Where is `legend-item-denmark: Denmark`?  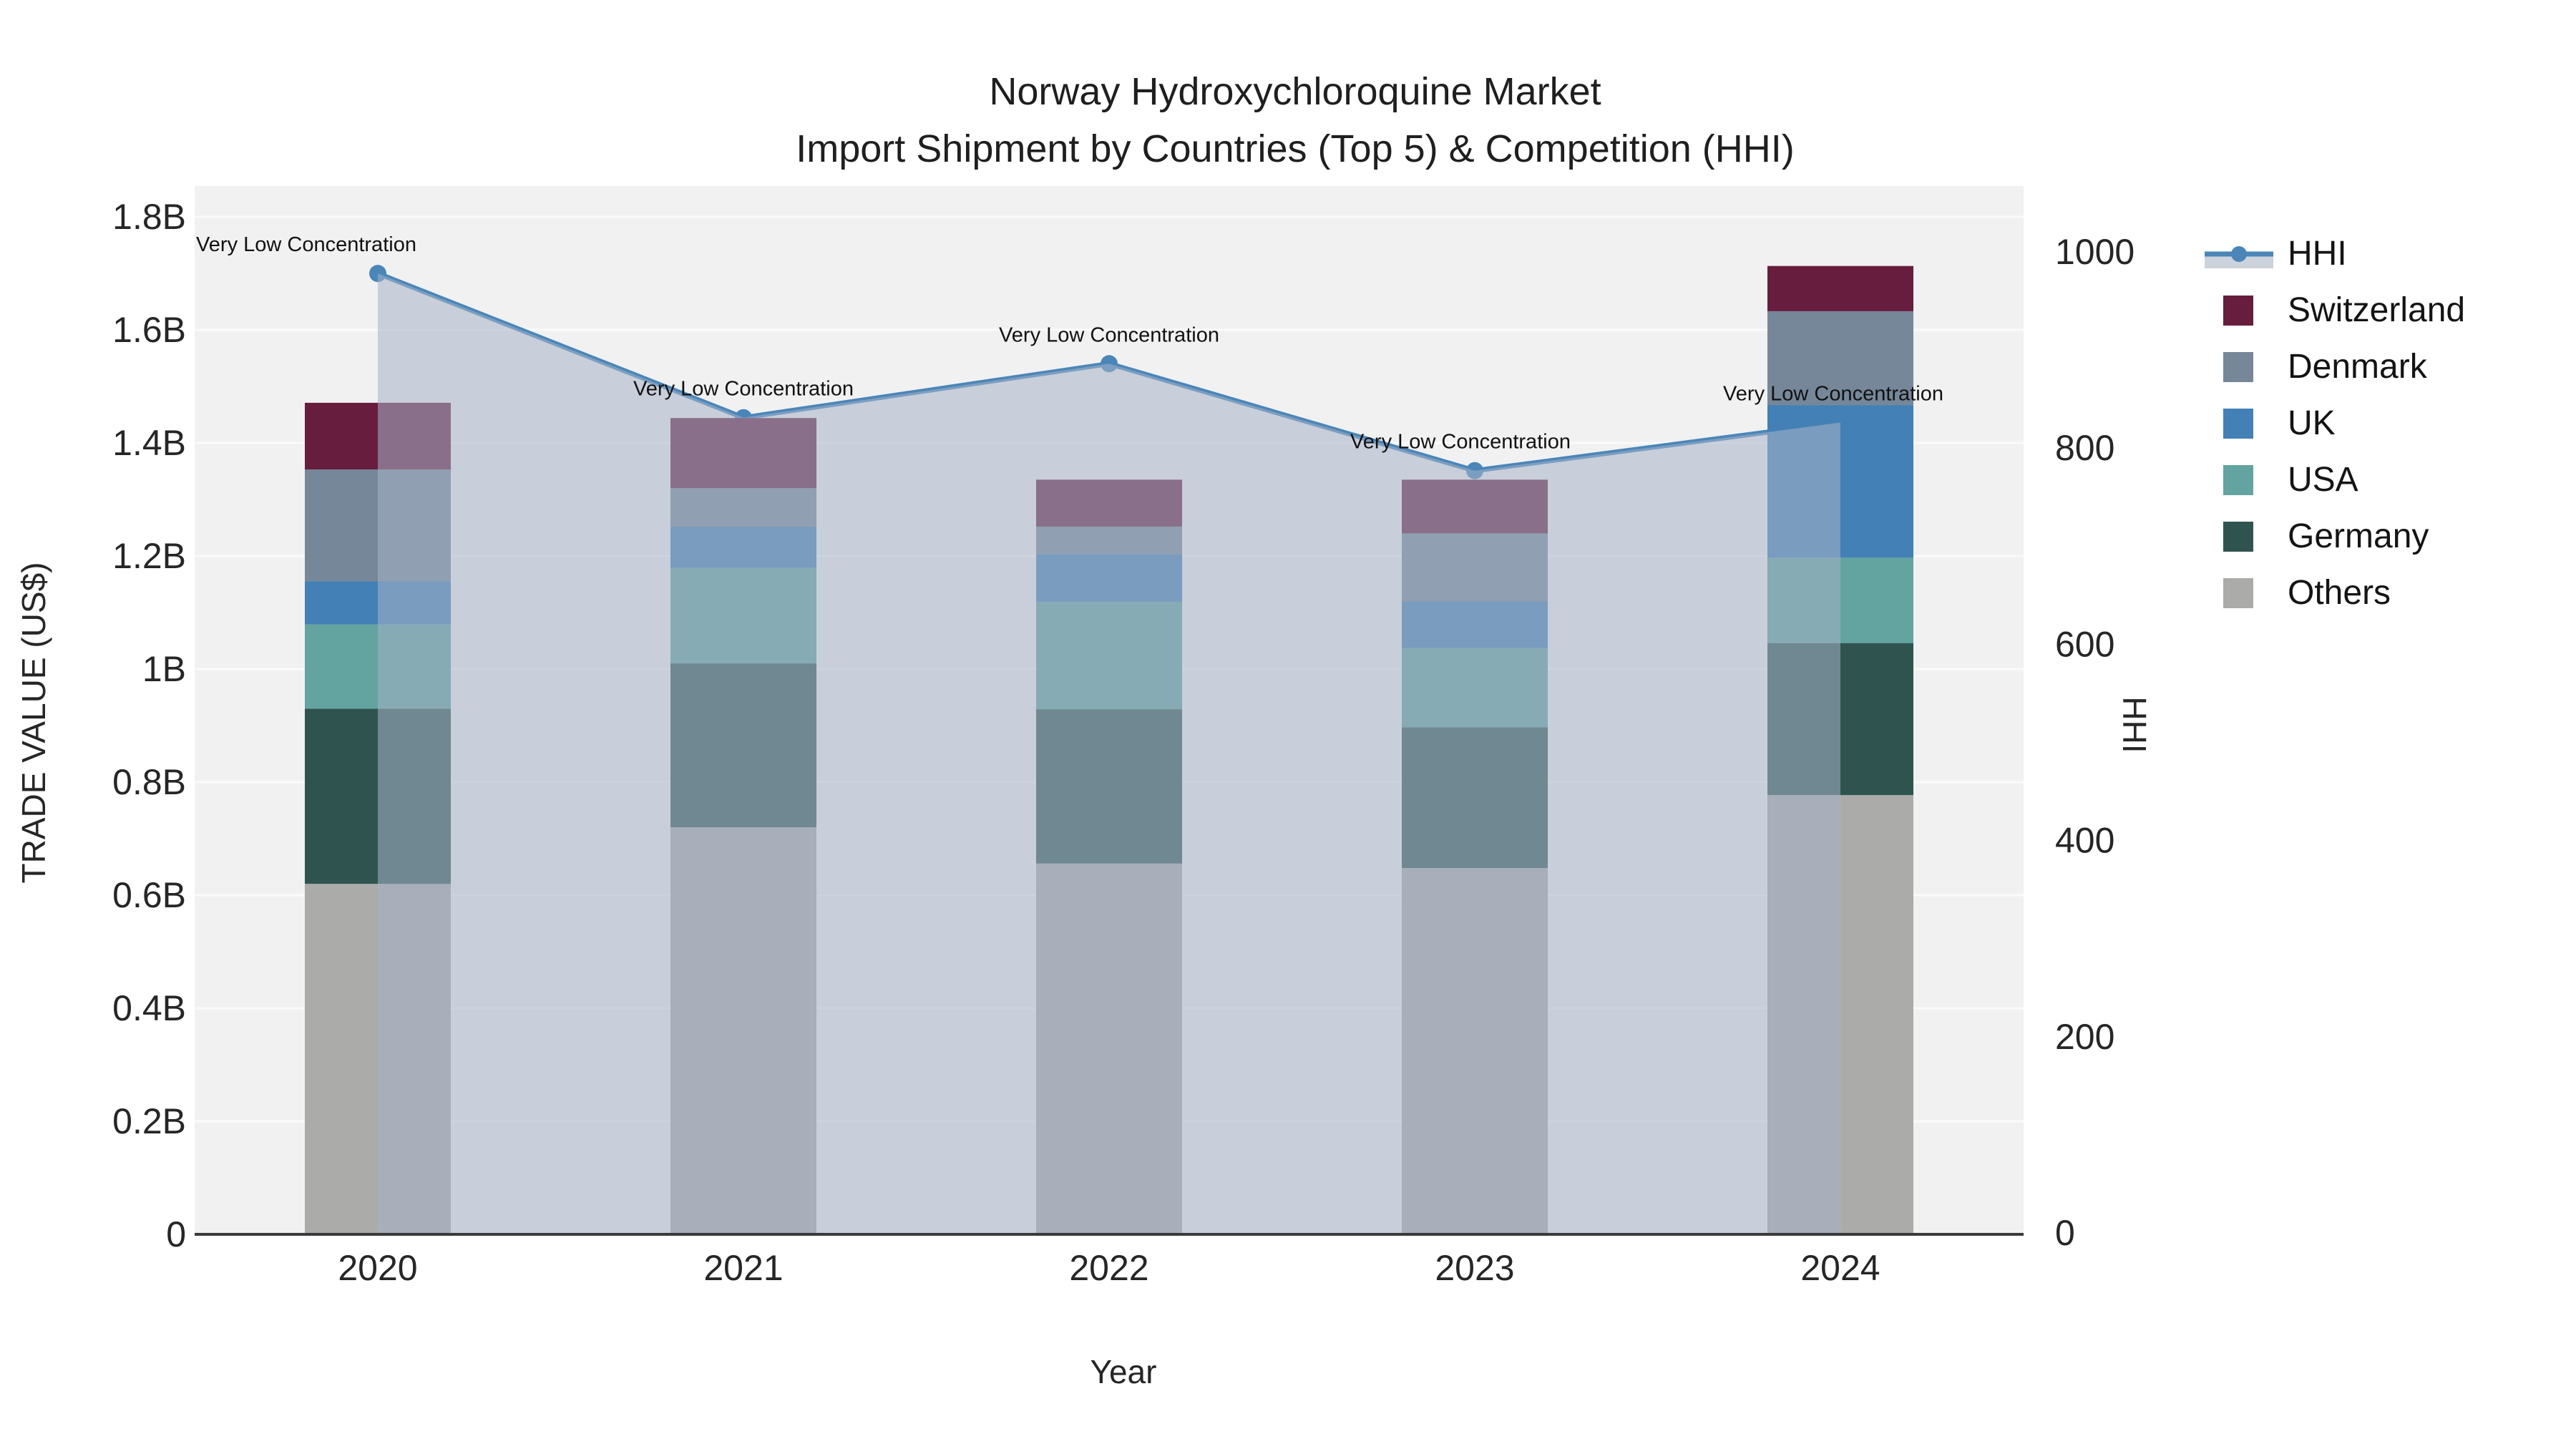
legend-item-denmark: Denmark is located at coordinates (2390, 366).